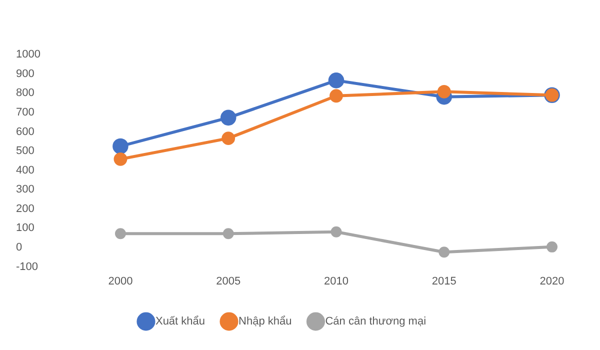 The width and height of the screenshot is (600, 350). I want to click on y-tick-label: 1000, so click(28, 54).